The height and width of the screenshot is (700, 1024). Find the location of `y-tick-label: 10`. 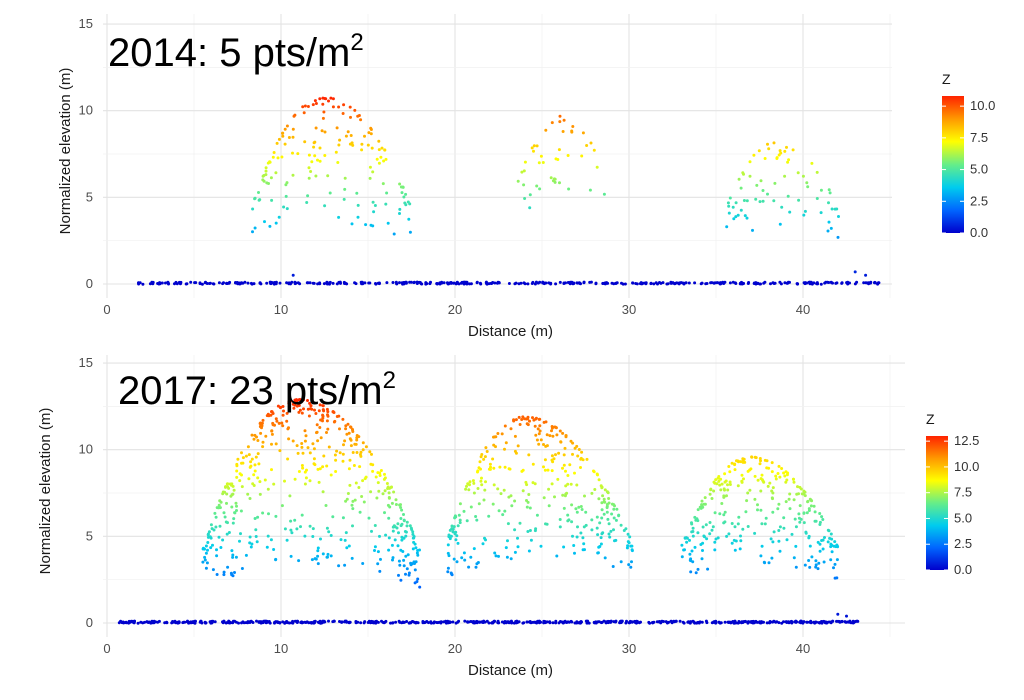

y-tick-label: 10 is located at coordinates (86, 449).